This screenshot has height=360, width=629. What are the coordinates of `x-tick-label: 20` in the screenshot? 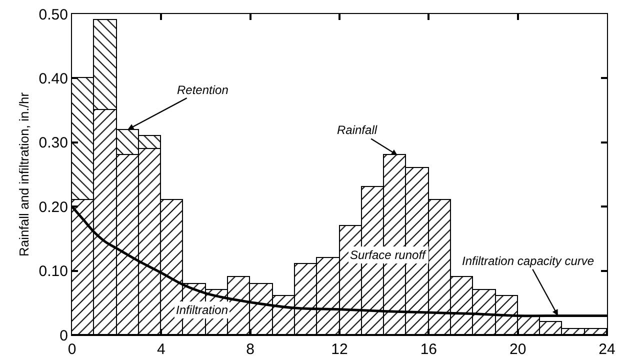 It's located at (517, 349).